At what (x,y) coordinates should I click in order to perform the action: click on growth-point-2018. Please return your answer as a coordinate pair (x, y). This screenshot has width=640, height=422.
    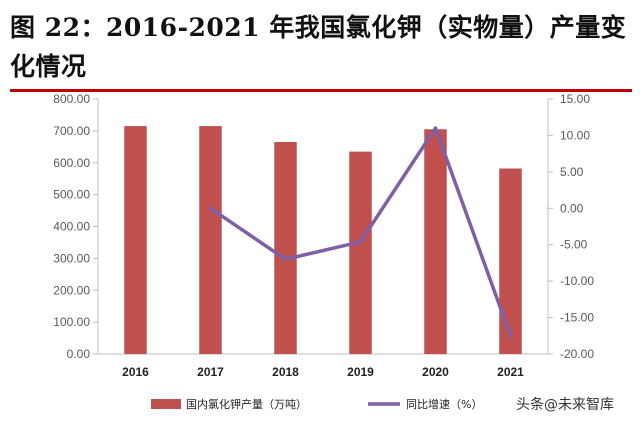
    Looking at the image, I should click on (285, 259).